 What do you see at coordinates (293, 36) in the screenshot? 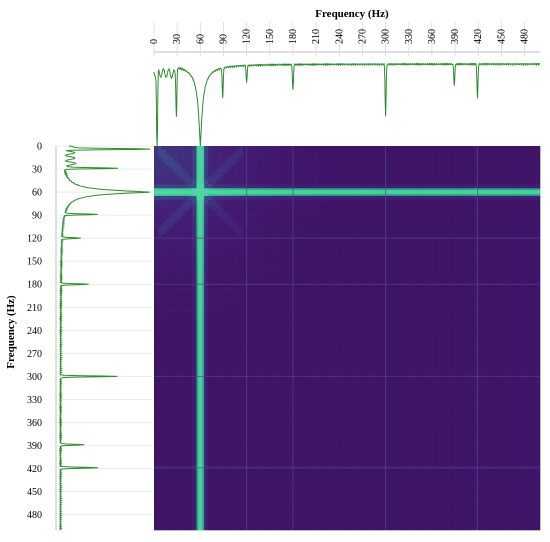
I see `x-tick-label: 180` at bounding box center [293, 36].